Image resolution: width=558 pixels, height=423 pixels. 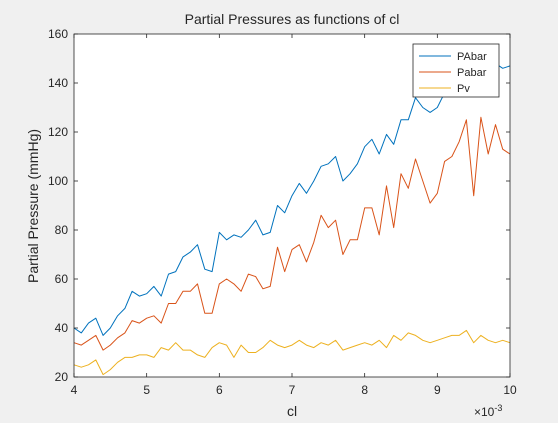 I want to click on x-axis-label: cl, so click(x=292, y=411).